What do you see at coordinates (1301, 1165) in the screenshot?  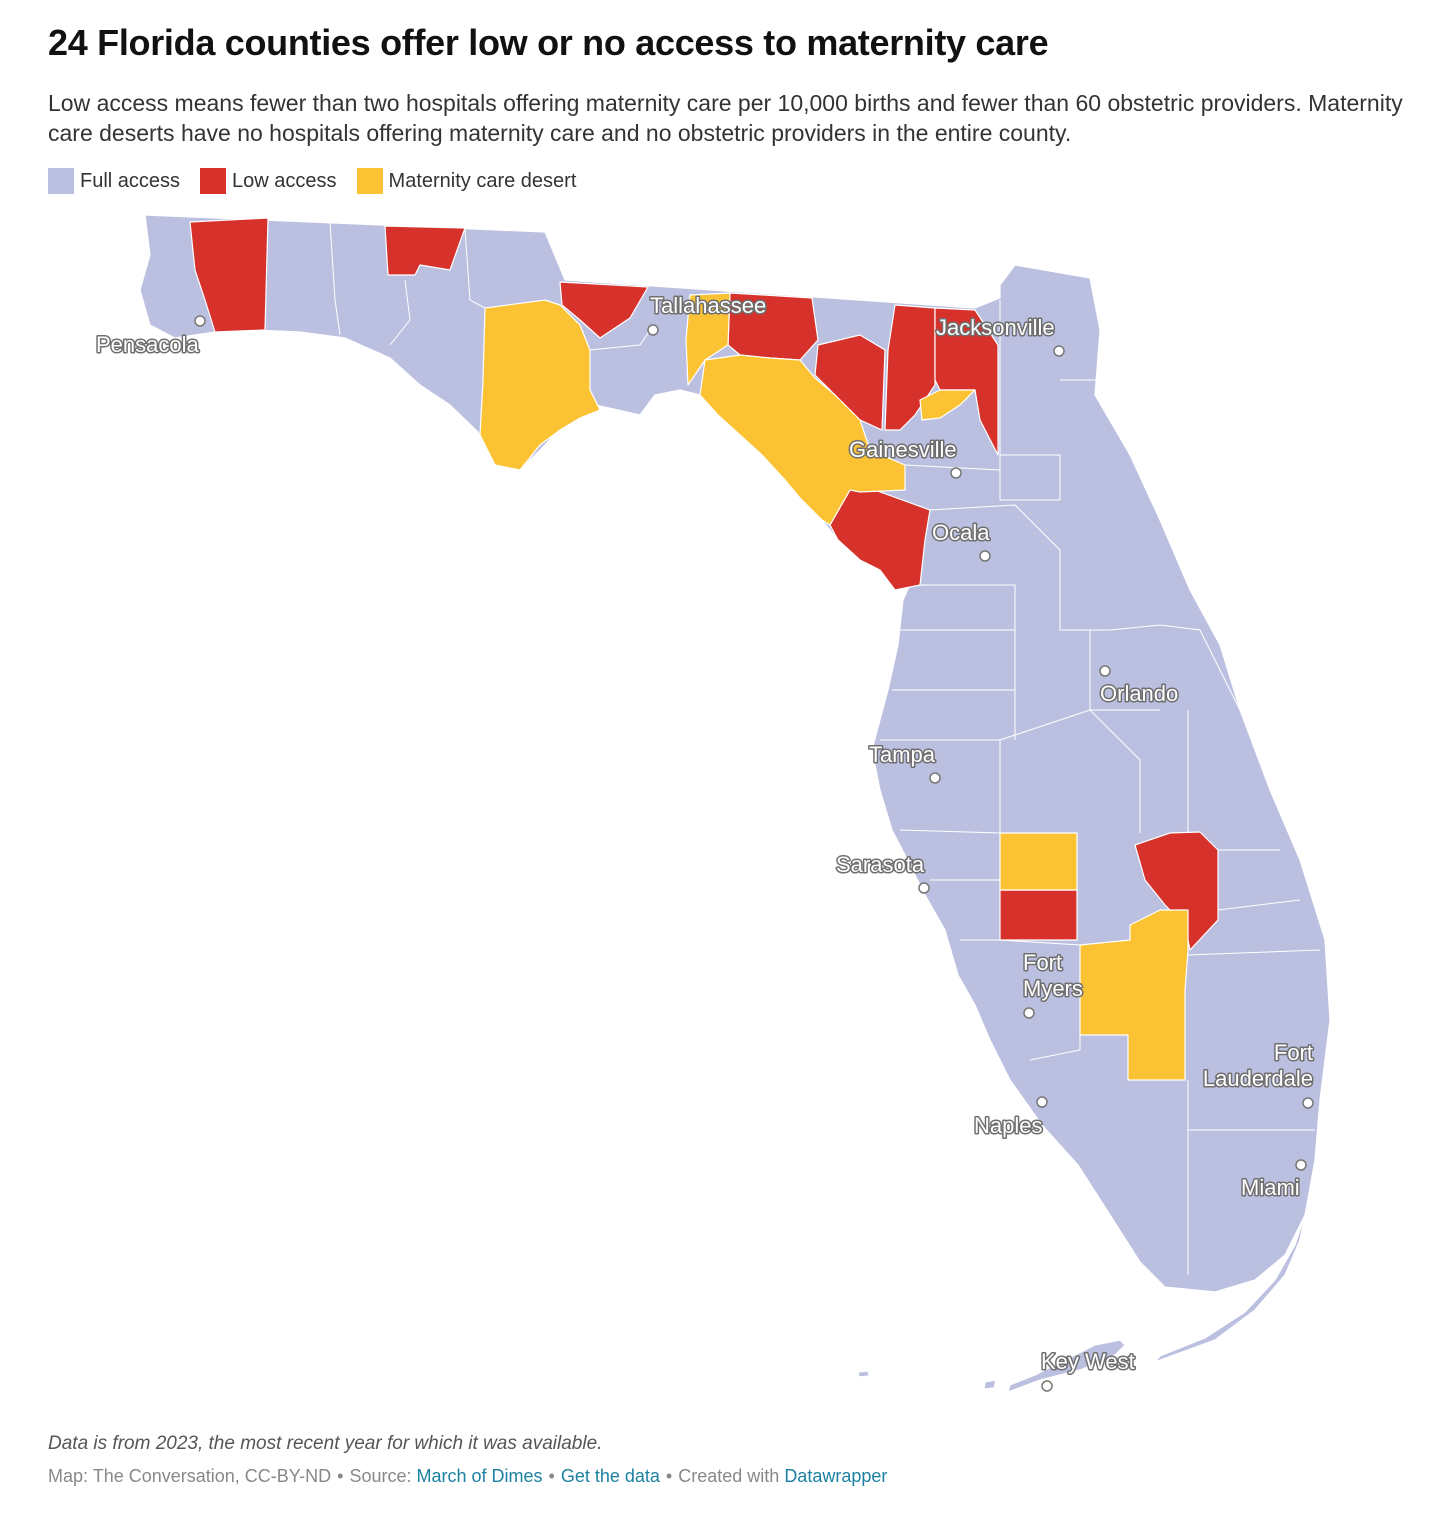 I see `city-marker-miami` at bounding box center [1301, 1165].